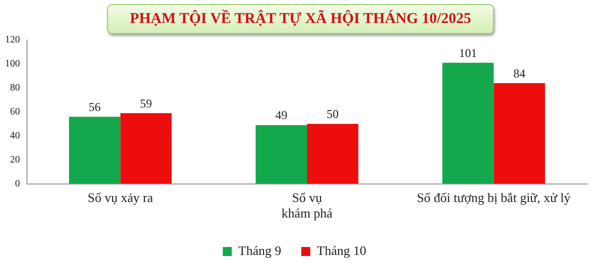 The image size is (599, 268). What do you see at coordinates (519, 73) in the screenshot?
I see `data-label: 84` at bounding box center [519, 73].